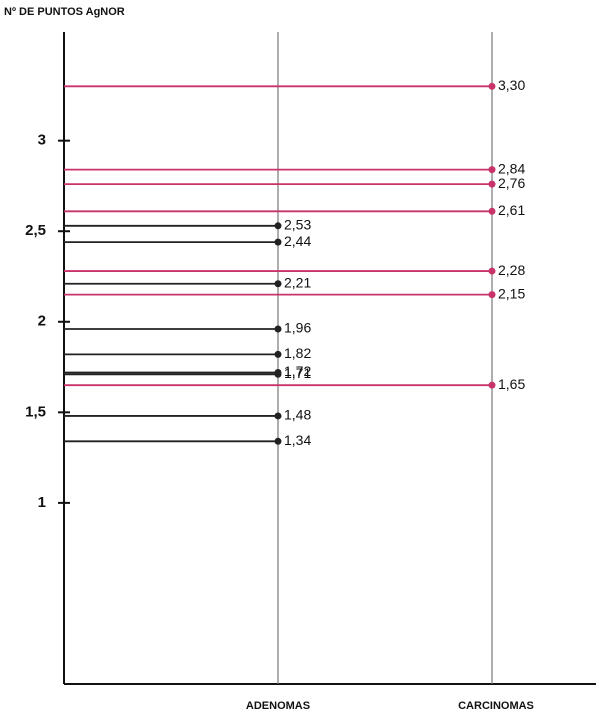 Image resolution: width=600 pixels, height=716 pixels. What do you see at coordinates (297, 415) in the screenshot?
I see `value-label: 1,48` at bounding box center [297, 415].